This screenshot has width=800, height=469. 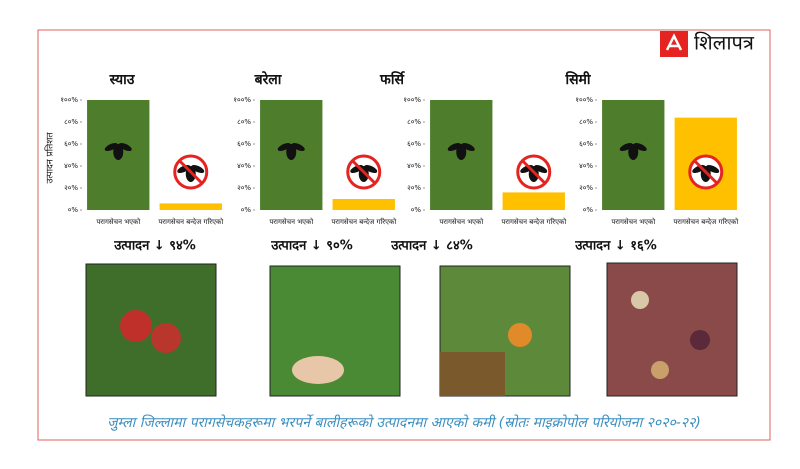 I want to click on annotation: उत्पादन ↓ ८४%, so click(x=431, y=246).